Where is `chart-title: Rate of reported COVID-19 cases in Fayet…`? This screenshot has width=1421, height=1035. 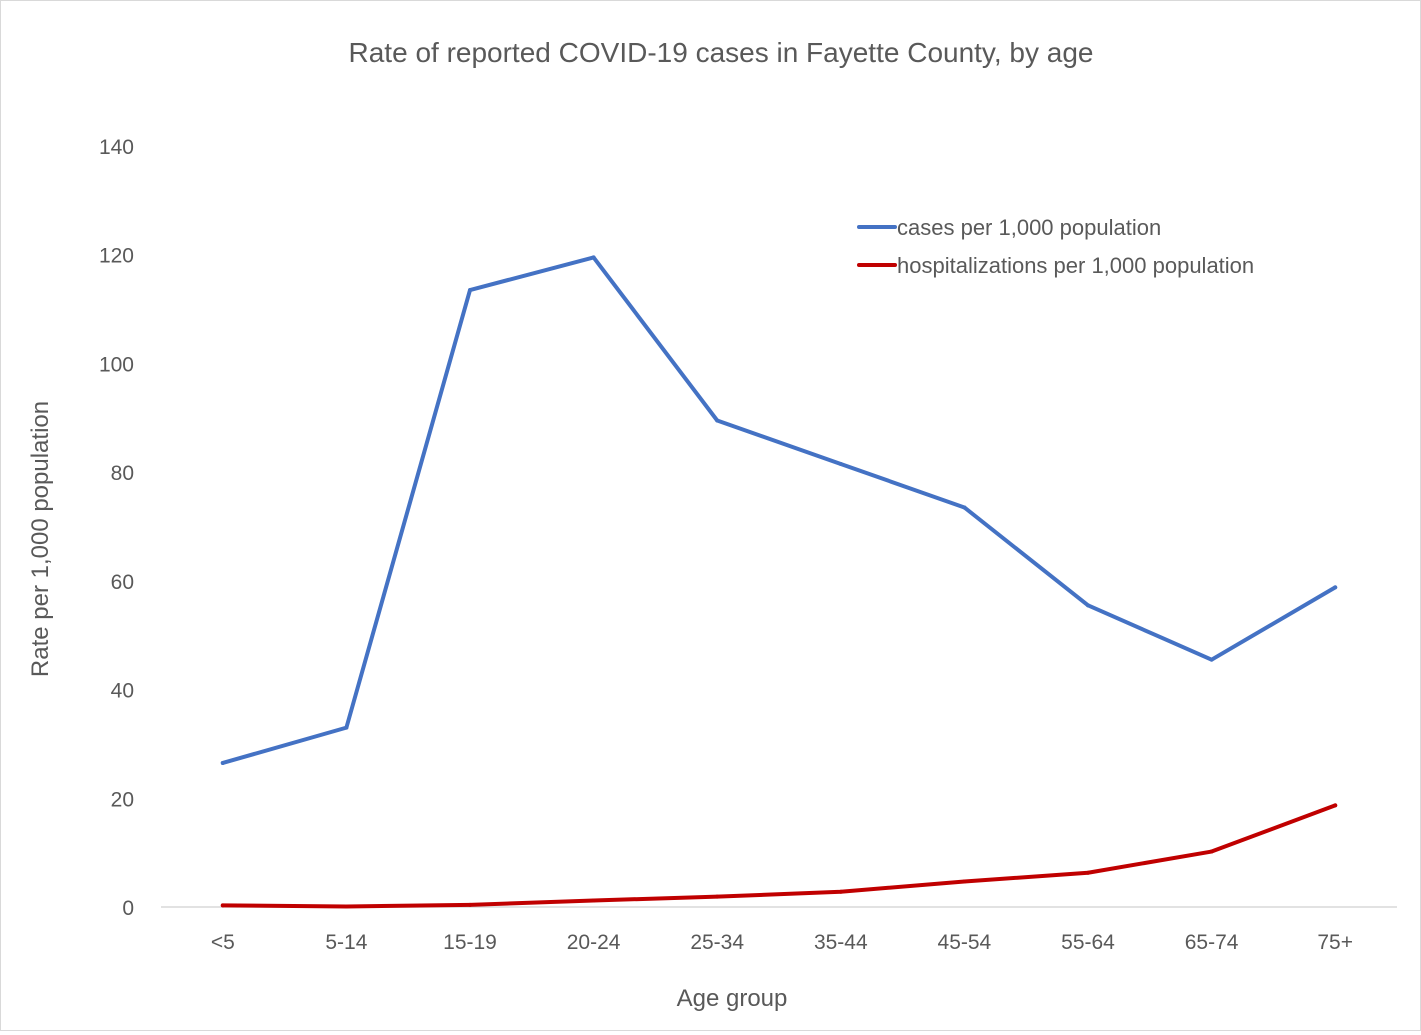 chart-title: Rate of reported COVID-19 cases in Fayet… is located at coordinates (721, 52).